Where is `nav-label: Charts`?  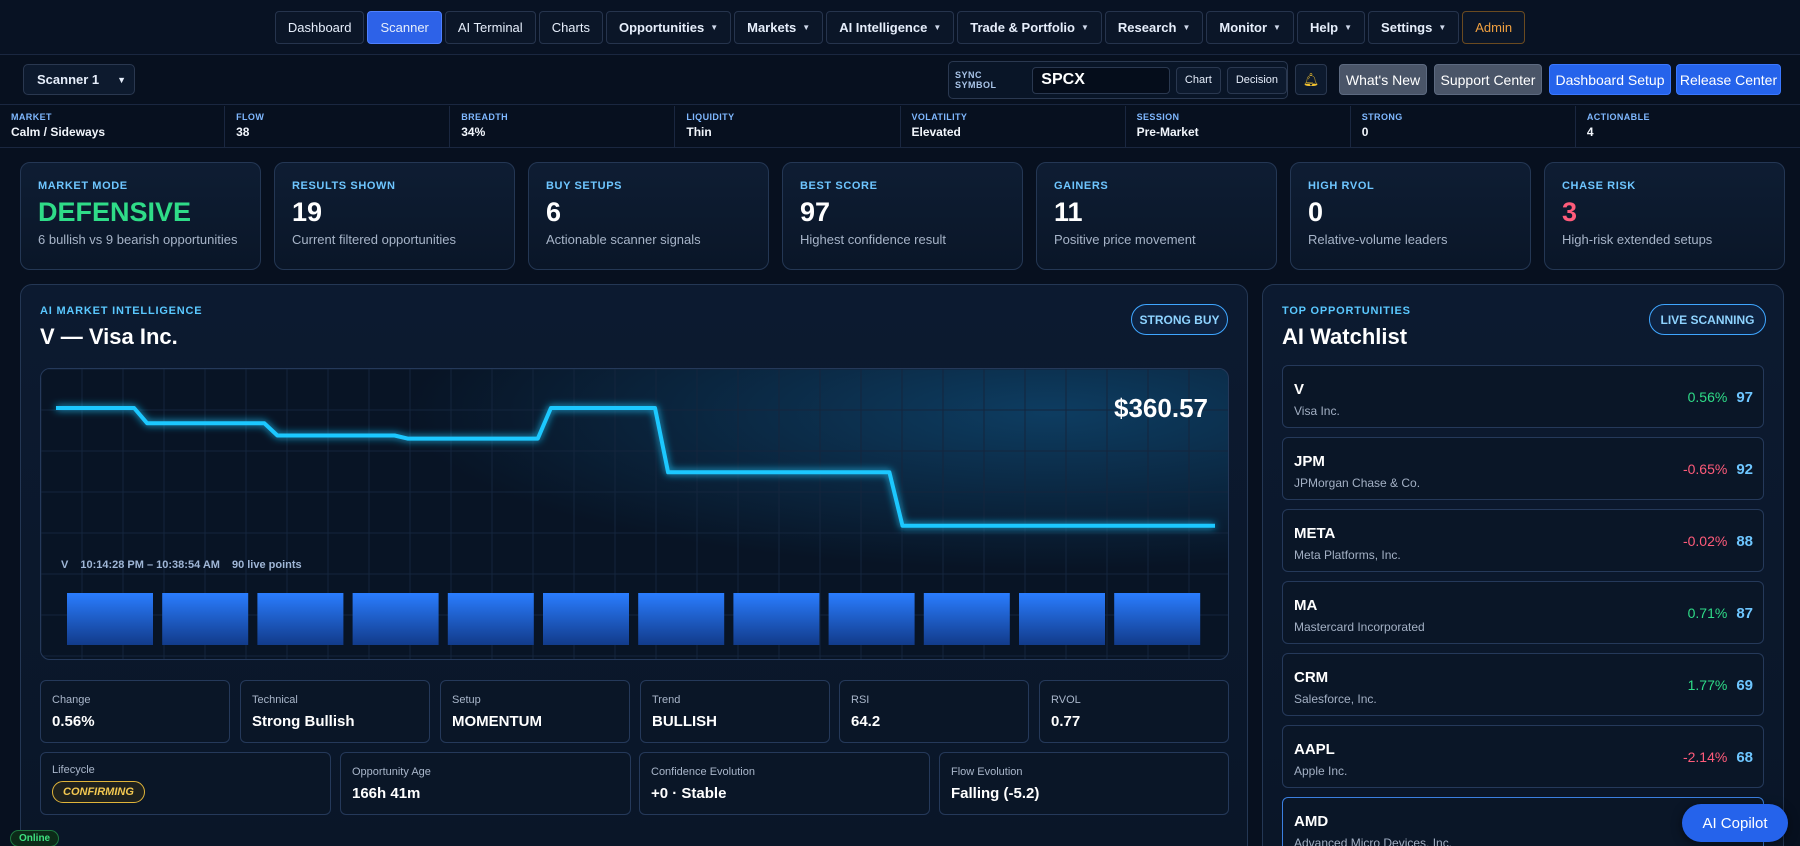
nav-label: Charts is located at coordinates (570, 27).